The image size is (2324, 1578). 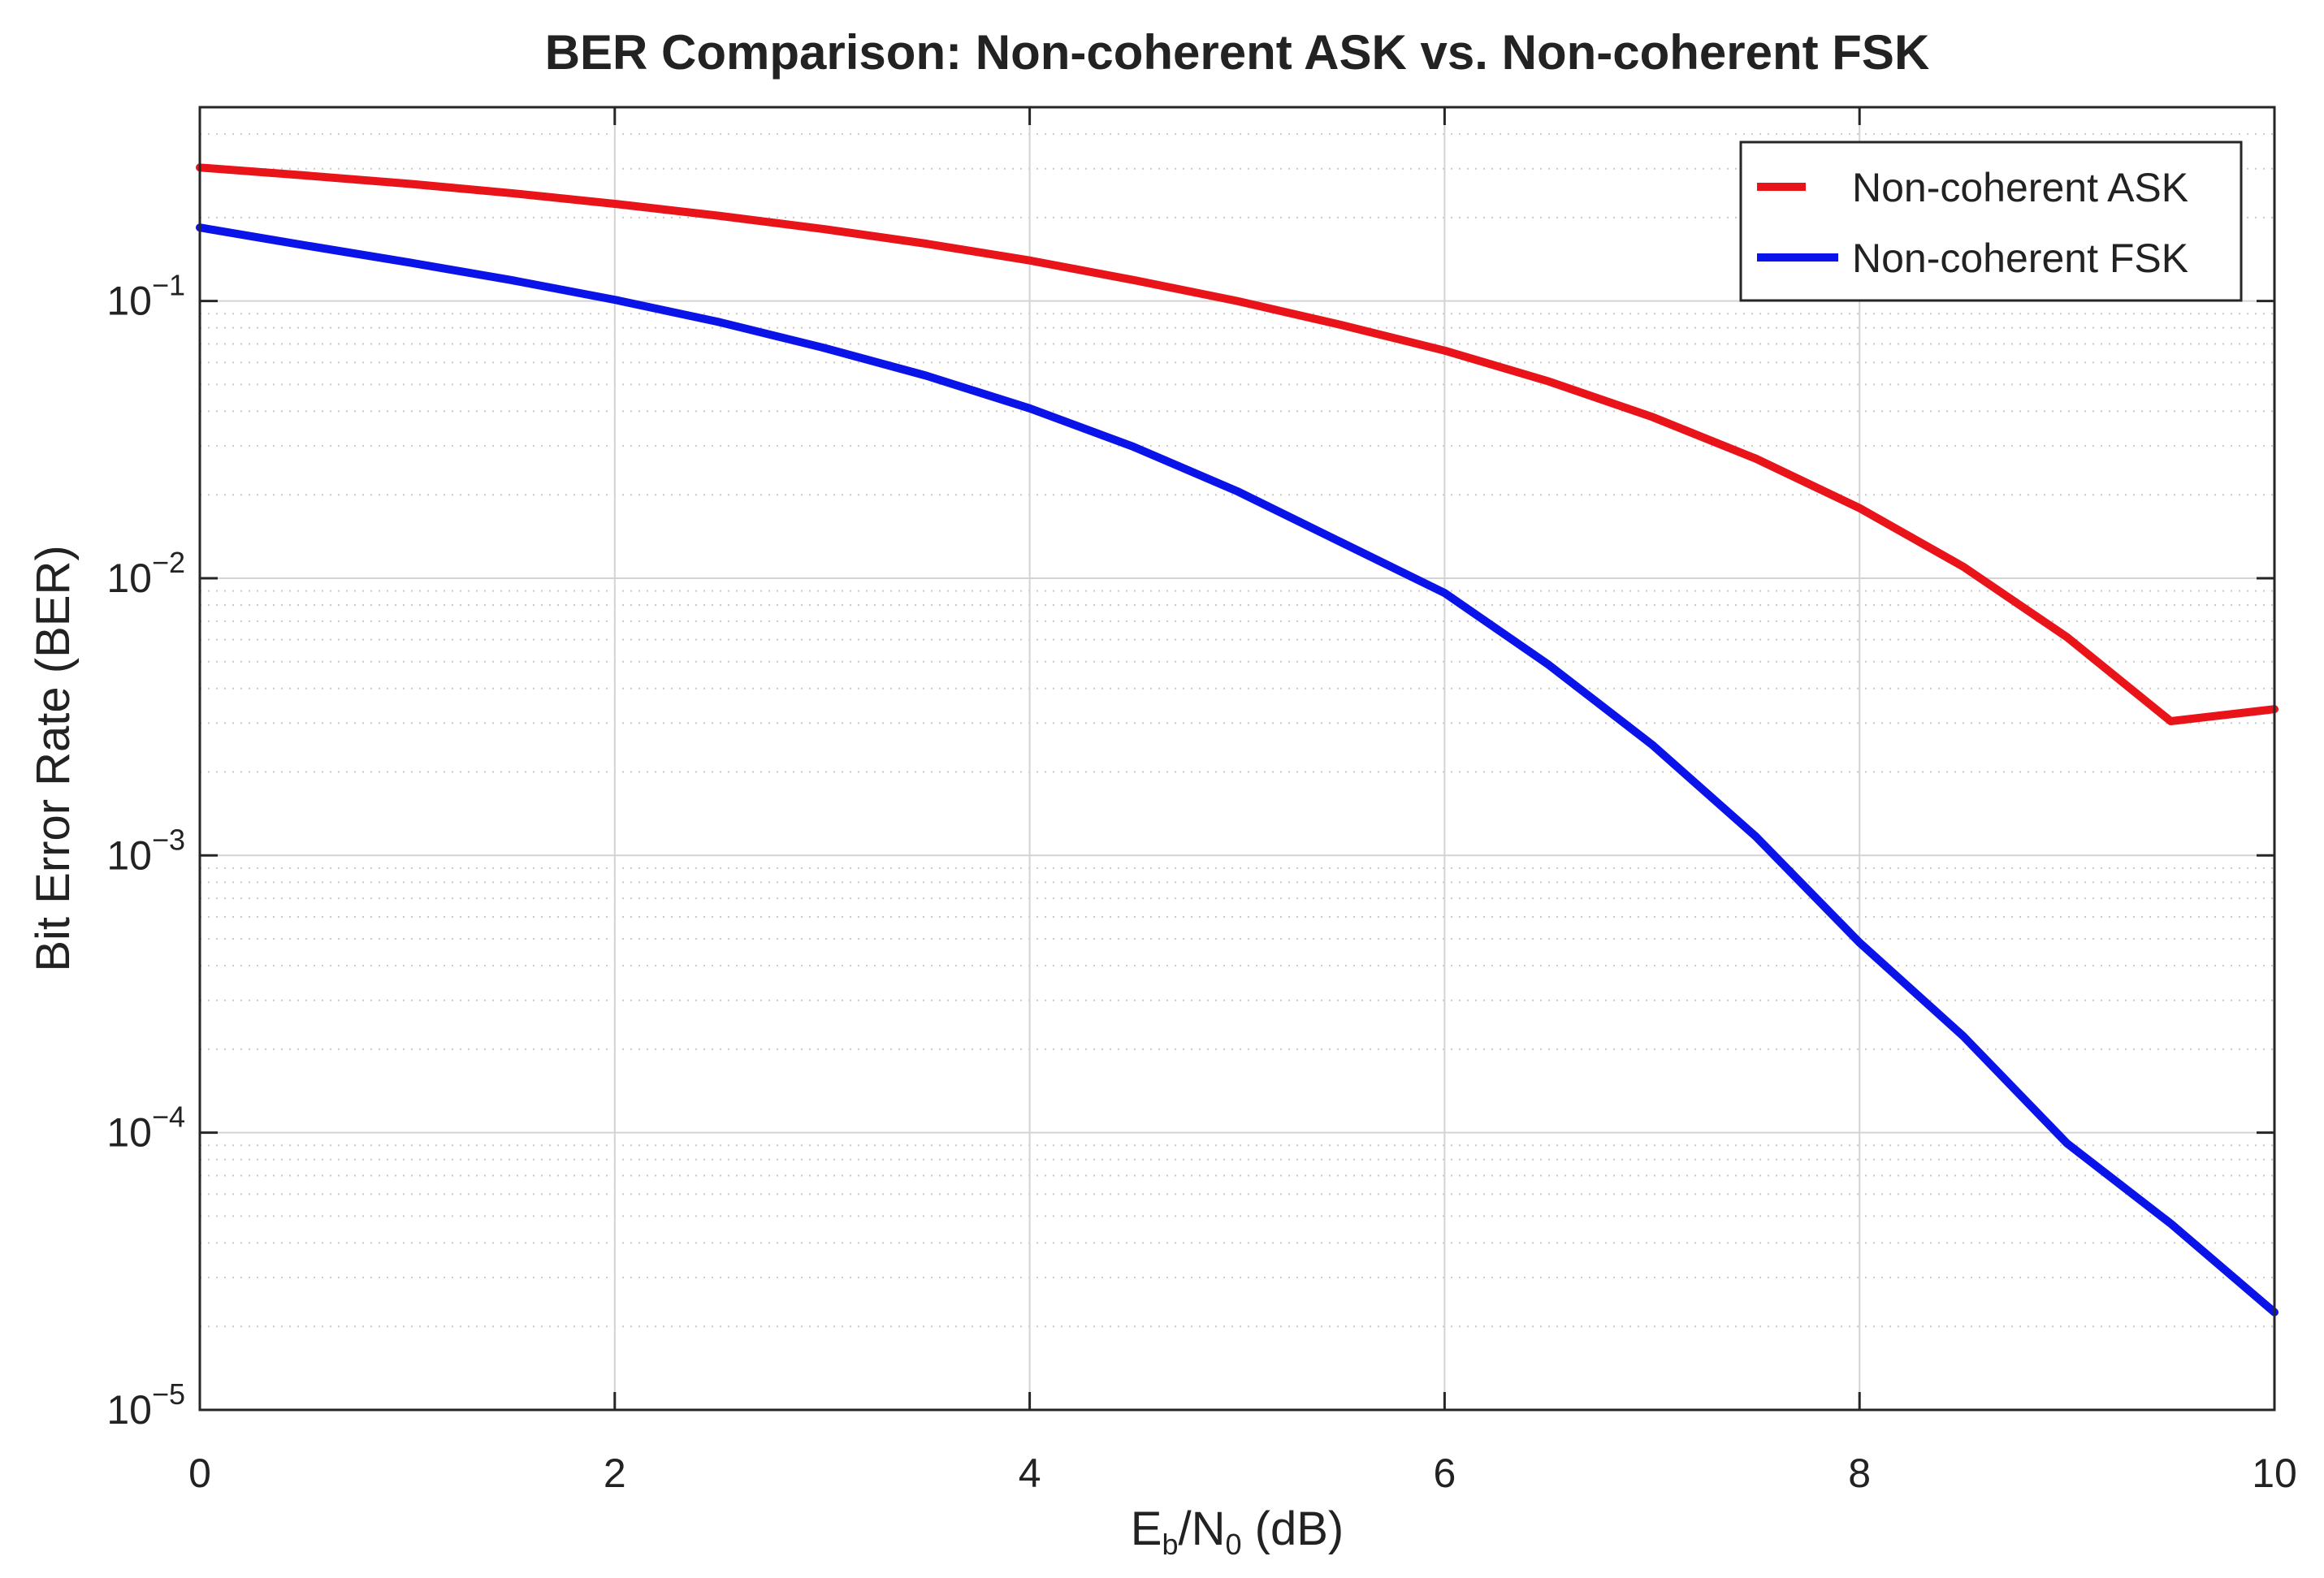 I want to click on x-axis-label-sub-0: 0, so click(x=1234, y=1545).